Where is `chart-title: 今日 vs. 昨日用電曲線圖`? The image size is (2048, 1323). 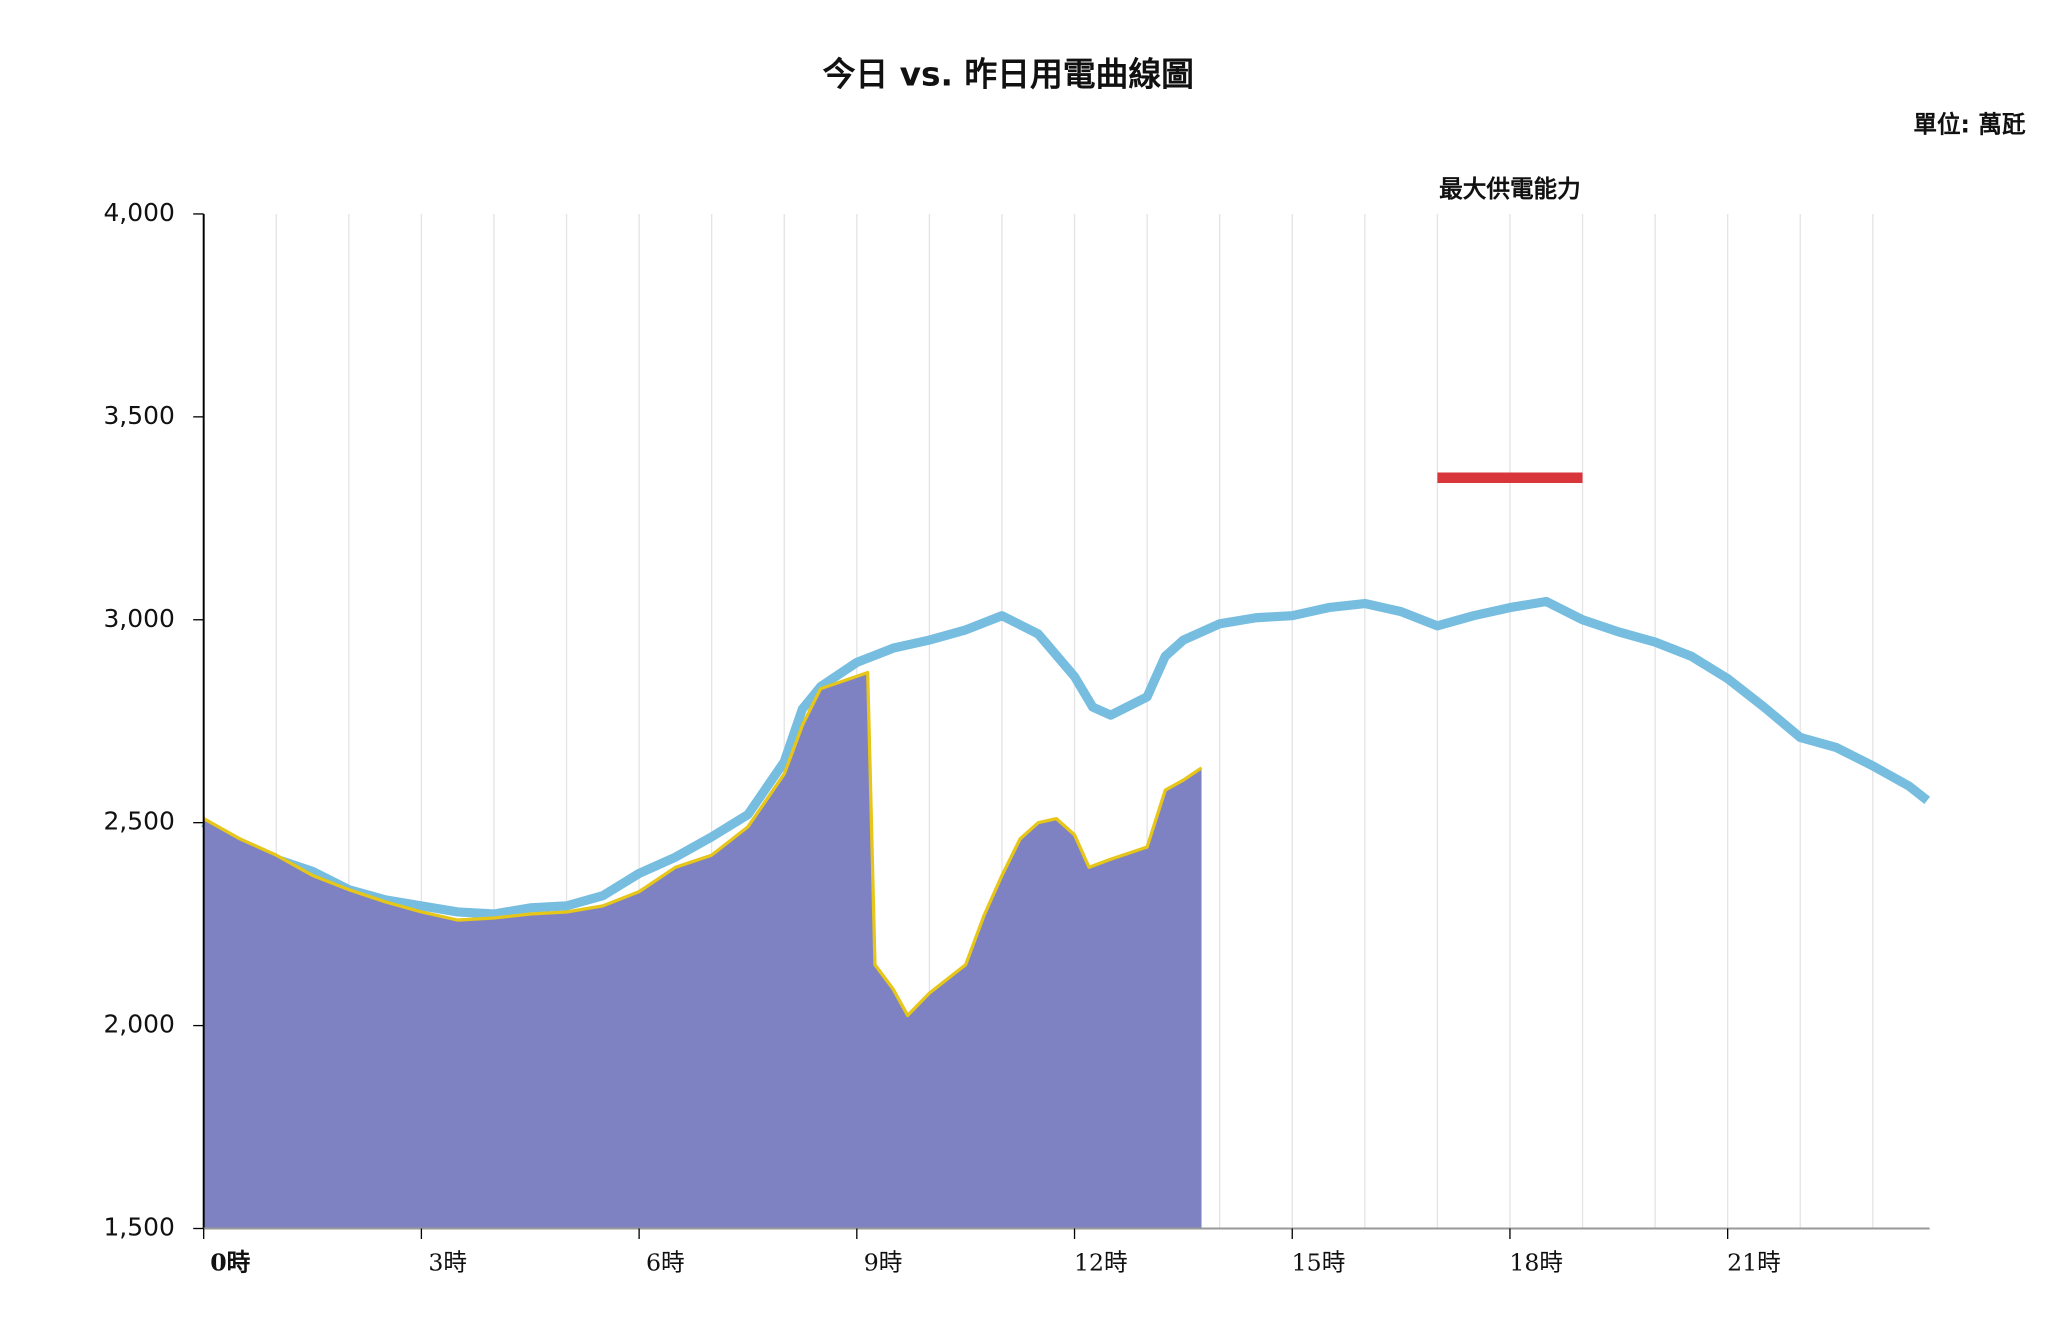
chart-title: 今日 vs. 昨日用電曲線圖 is located at coordinates (1008, 75).